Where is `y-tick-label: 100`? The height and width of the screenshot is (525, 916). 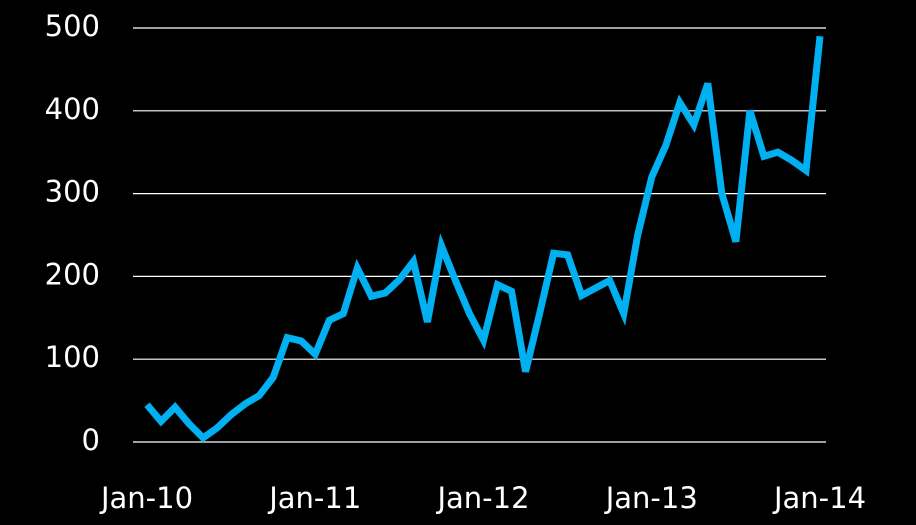
y-tick-label: 100 is located at coordinates (72, 357).